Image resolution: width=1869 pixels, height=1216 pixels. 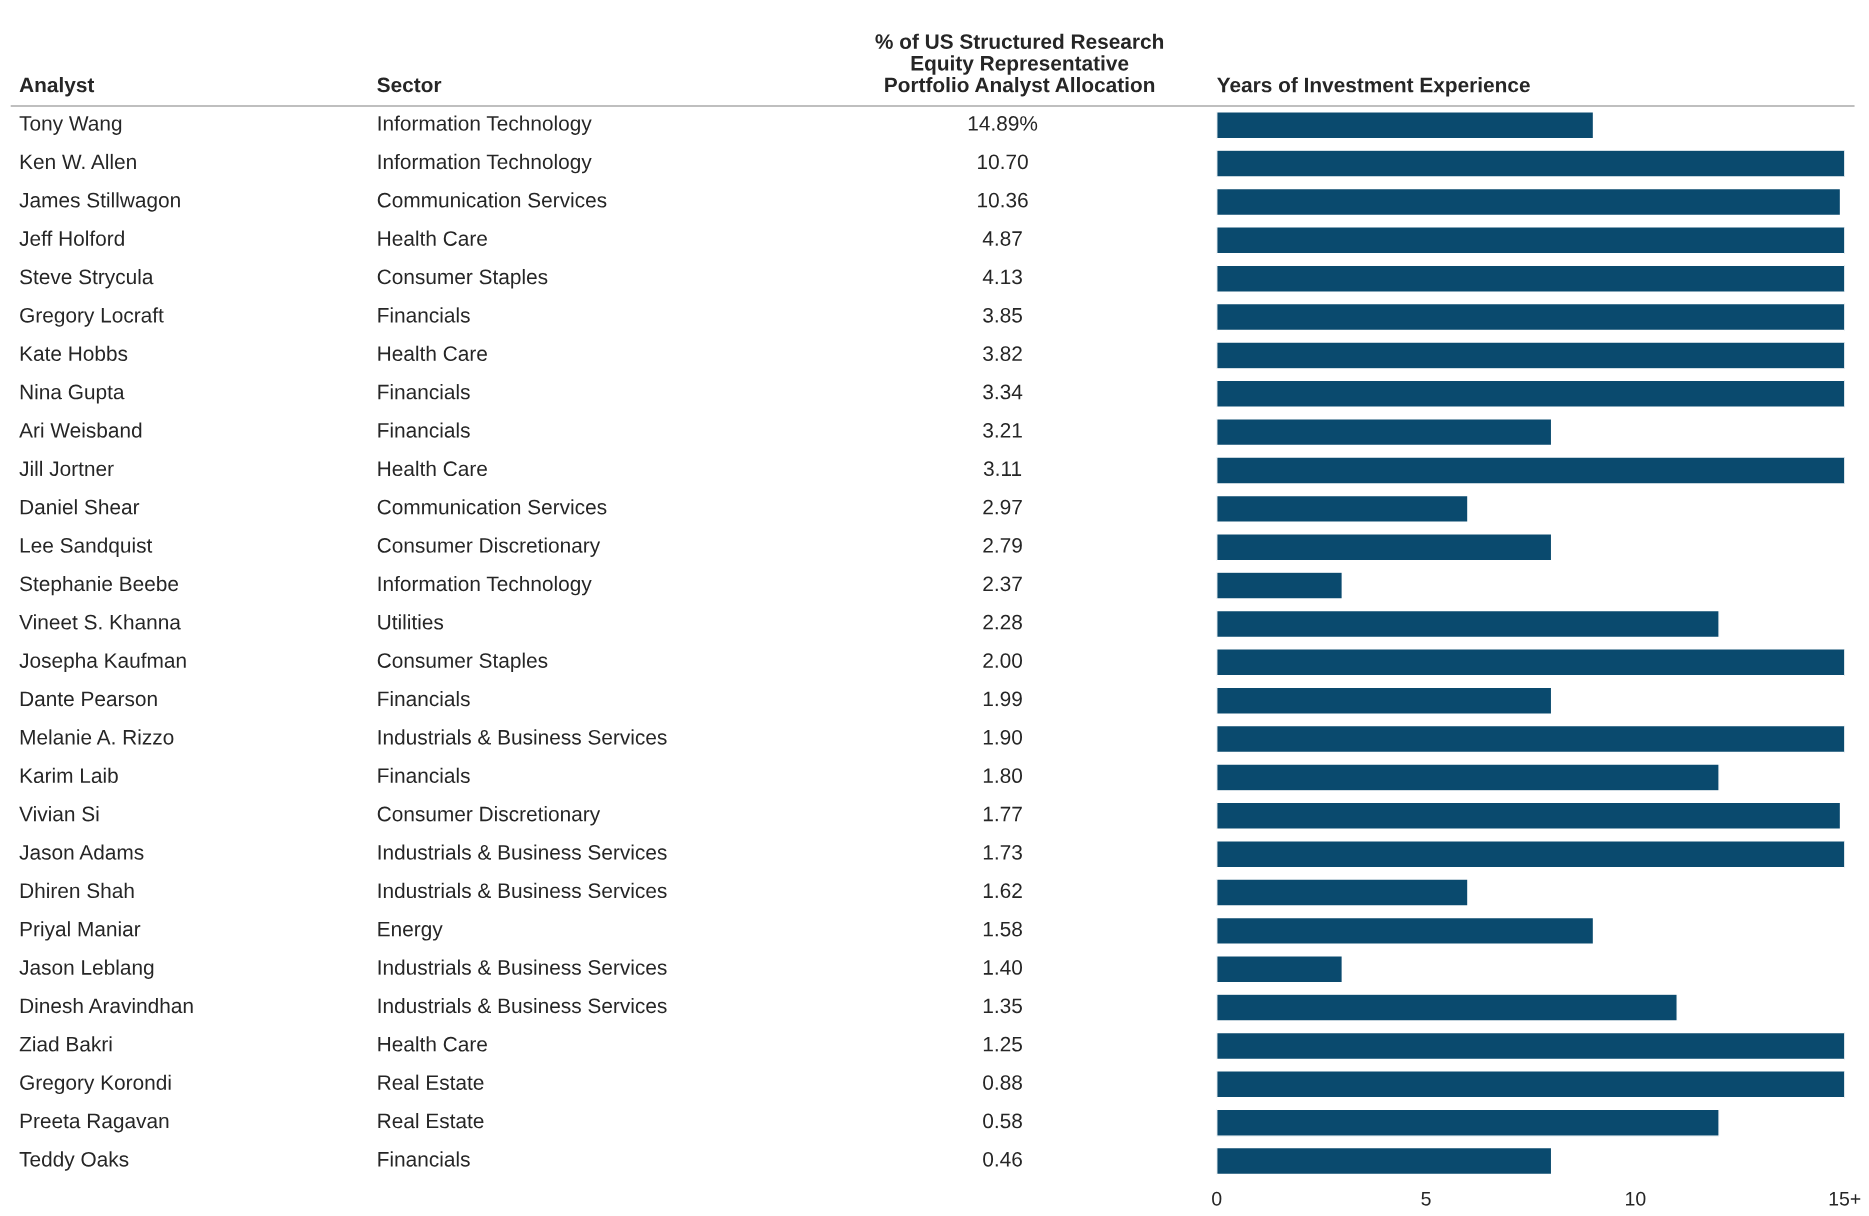 I want to click on category-label: Preeta Ragavan, so click(x=94, y=1123).